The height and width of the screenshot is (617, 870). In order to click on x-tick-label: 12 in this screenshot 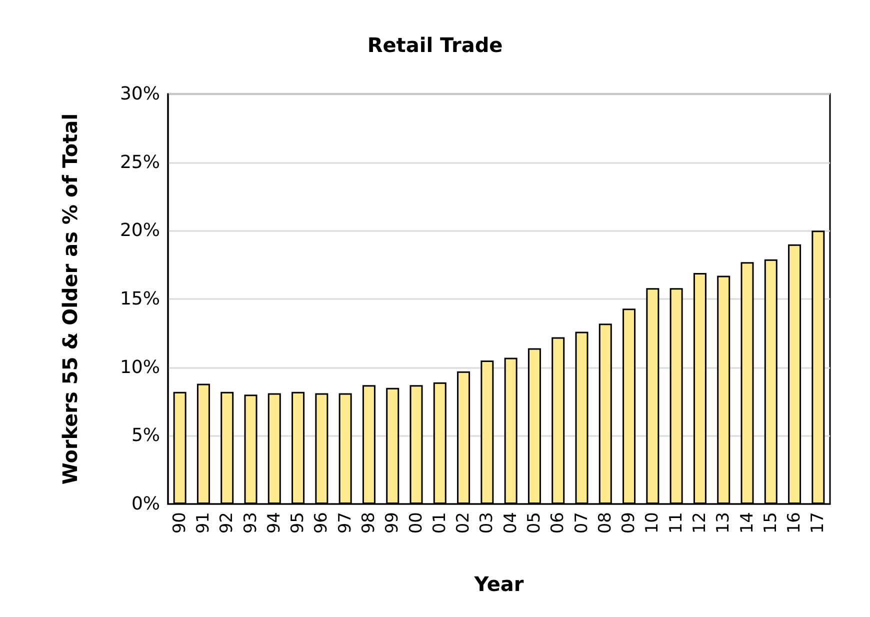, I will do `click(700, 523)`.